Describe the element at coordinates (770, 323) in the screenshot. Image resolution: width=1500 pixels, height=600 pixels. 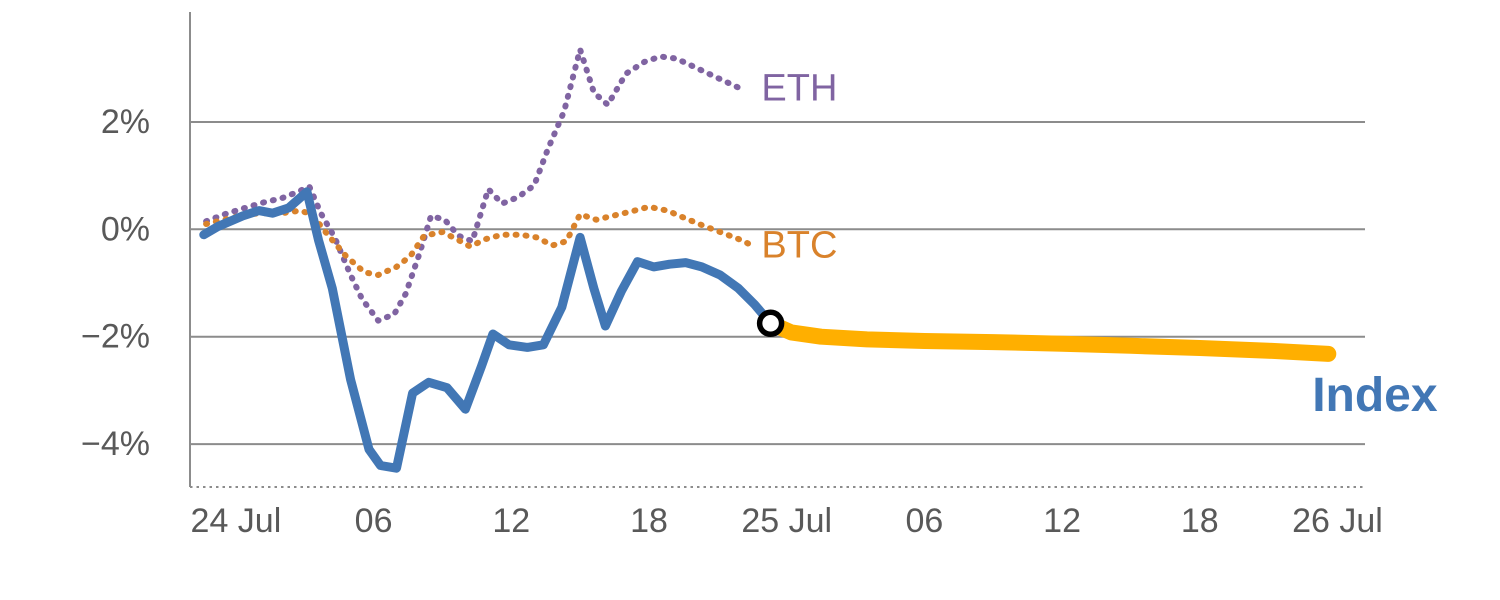
I see `forecast-start-marker` at that location.